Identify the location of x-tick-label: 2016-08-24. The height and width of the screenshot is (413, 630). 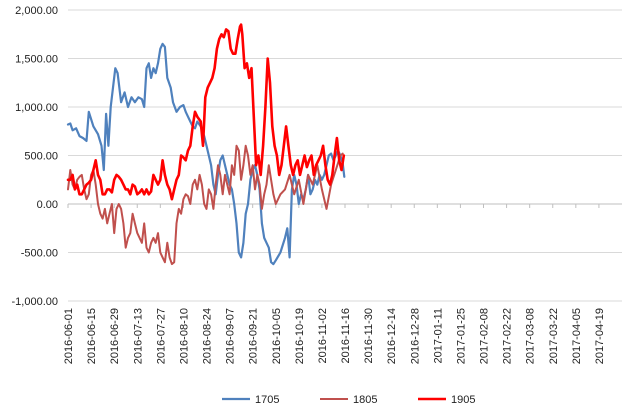
(208, 336).